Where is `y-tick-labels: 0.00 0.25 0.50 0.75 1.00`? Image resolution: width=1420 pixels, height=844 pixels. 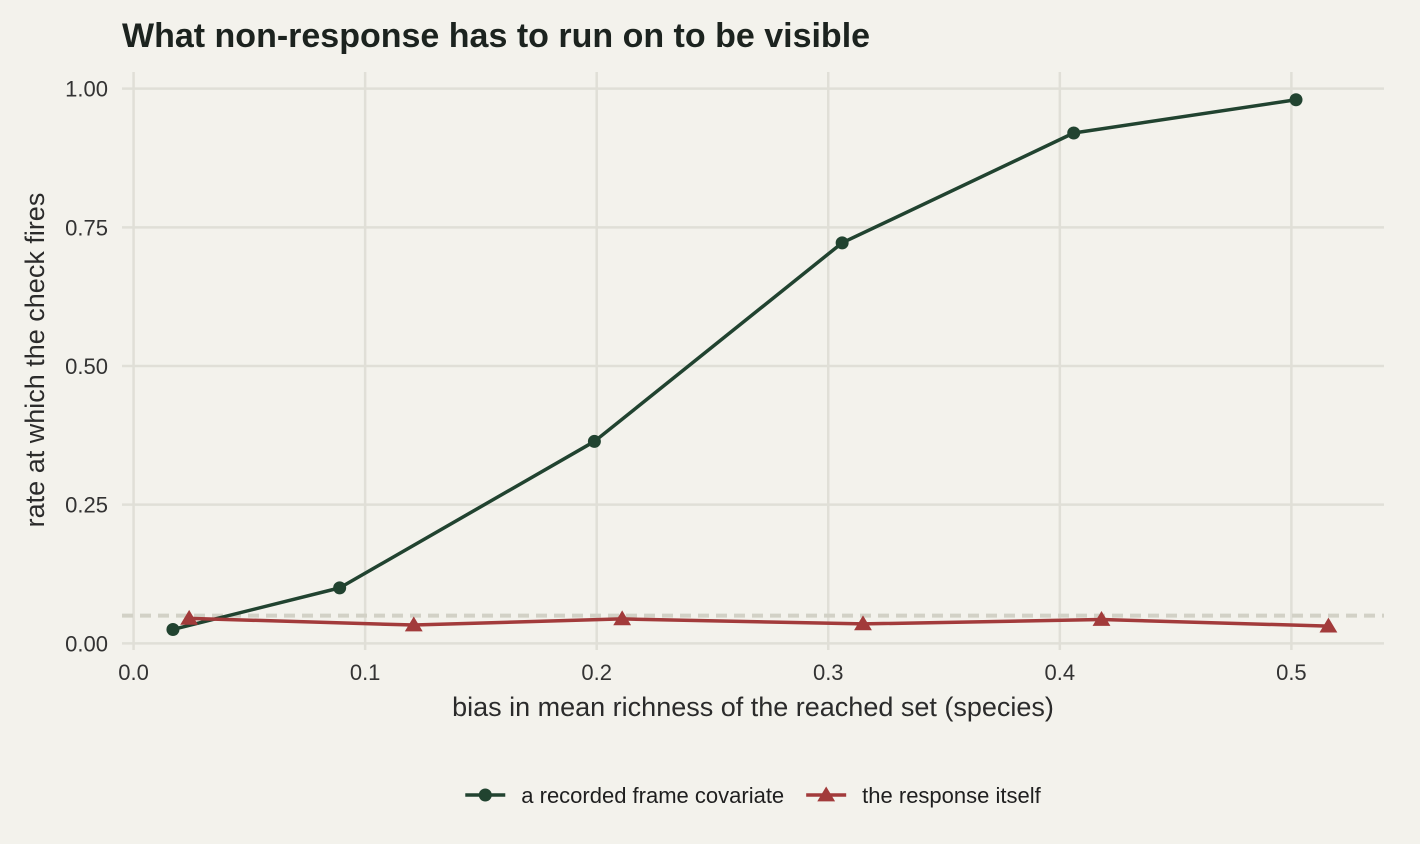
y-tick-labels: 0.00 0.25 0.50 0.75 1.00 is located at coordinates (86, 367).